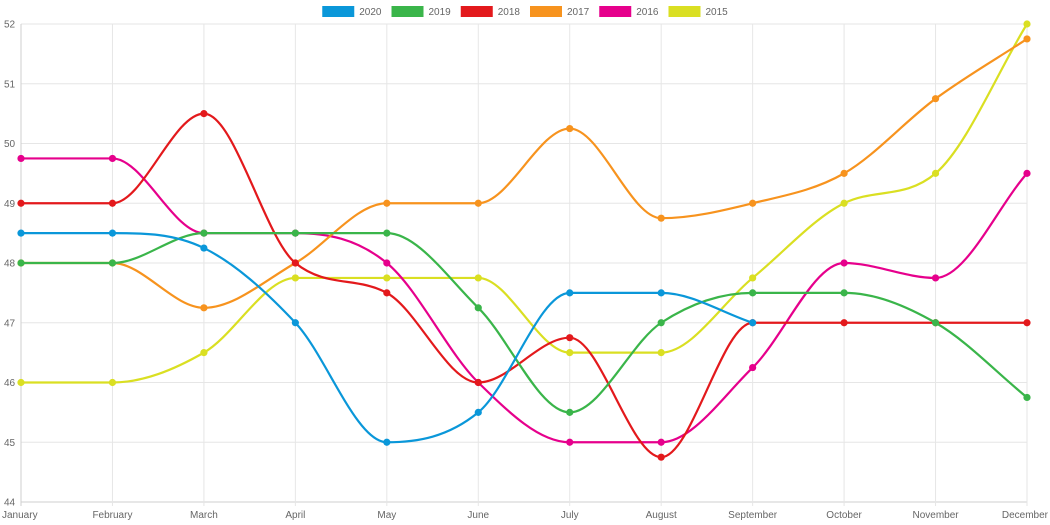 Image resolution: width=1050 pixels, height=525 pixels. I want to click on x-tick-label-april: April, so click(295, 515).